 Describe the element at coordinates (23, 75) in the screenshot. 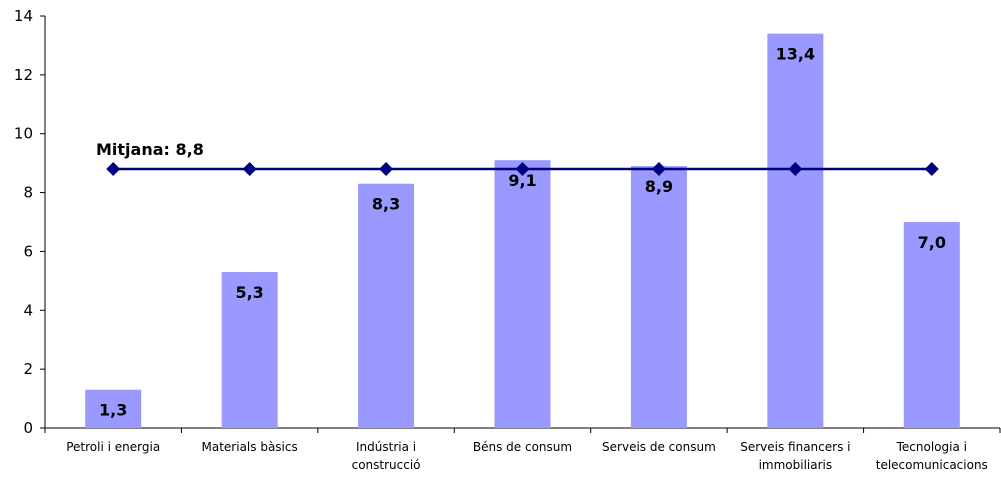

I see `y-tick-label: 12` at that location.